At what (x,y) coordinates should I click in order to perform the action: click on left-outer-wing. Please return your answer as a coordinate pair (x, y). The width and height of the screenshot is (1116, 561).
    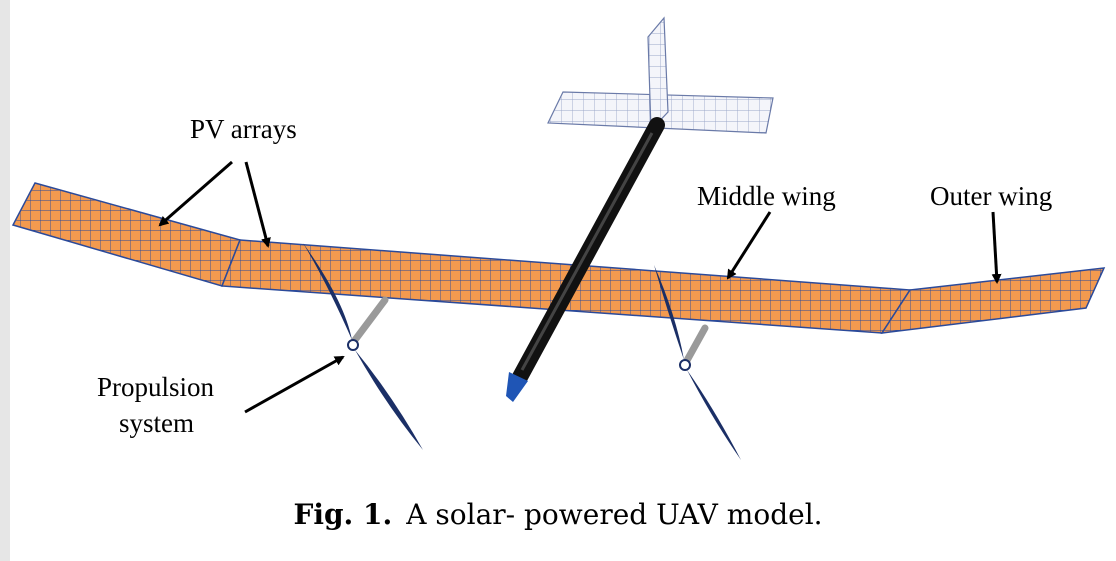
    Looking at the image, I should click on (126, 234).